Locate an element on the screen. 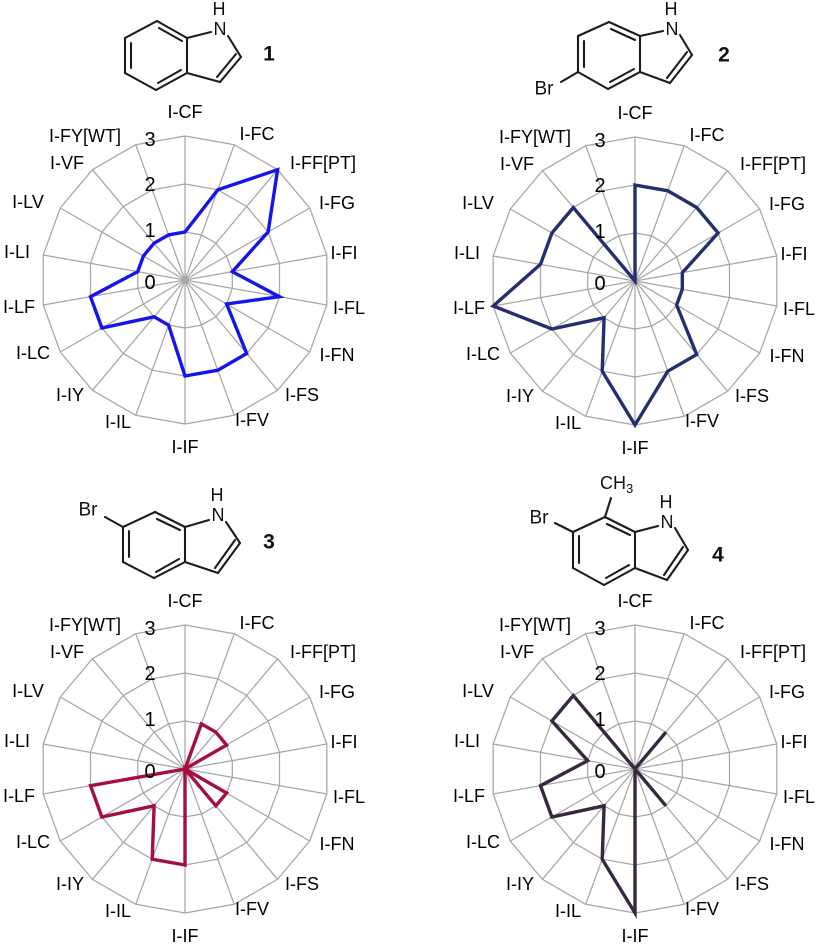 The height and width of the screenshot is (947, 819). axis-label-I-IF: I-IF is located at coordinates (635, 448).